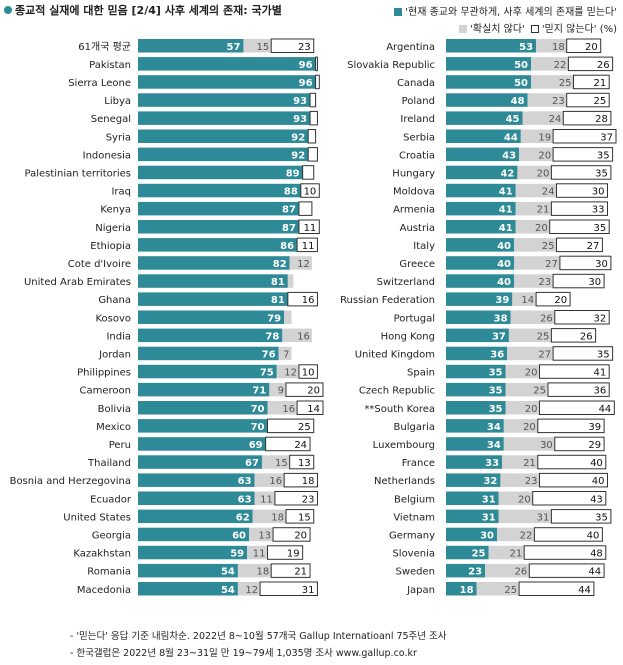 This screenshot has width=623, height=665. I want to click on value-label-yes: 96, so click(306, 65).